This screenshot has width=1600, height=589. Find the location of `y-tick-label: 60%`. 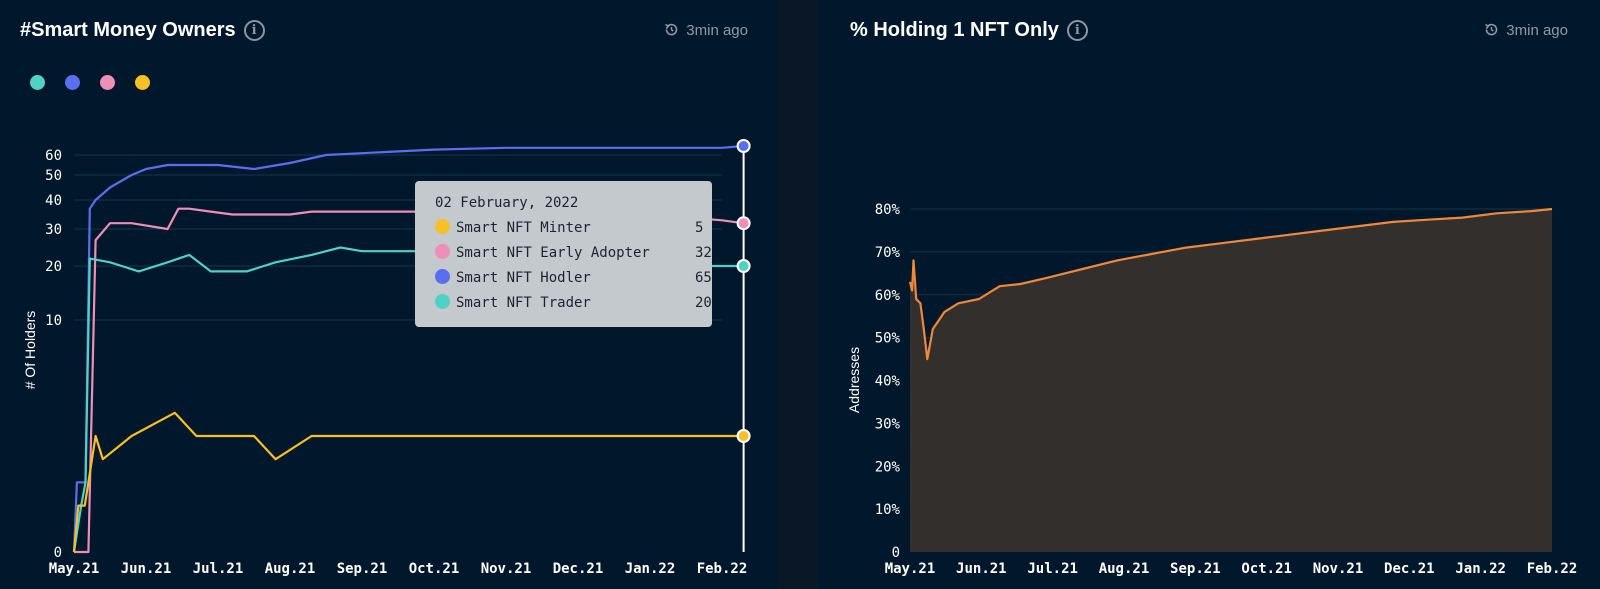

y-tick-label: 60% is located at coordinates (888, 296).